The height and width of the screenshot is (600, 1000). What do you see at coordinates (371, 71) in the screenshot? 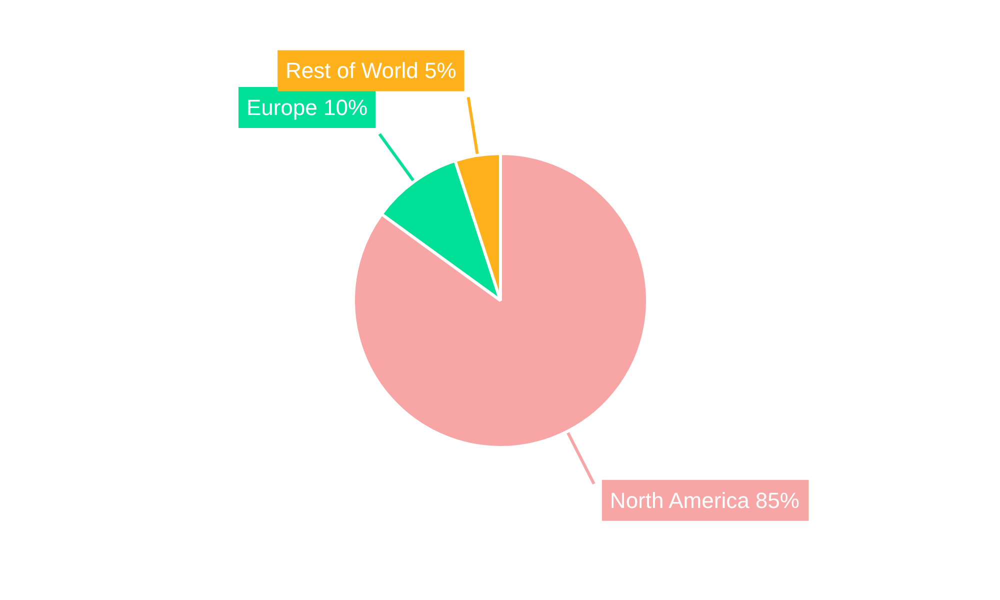
I see `slice-label: Rest of World 5%` at bounding box center [371, 71].